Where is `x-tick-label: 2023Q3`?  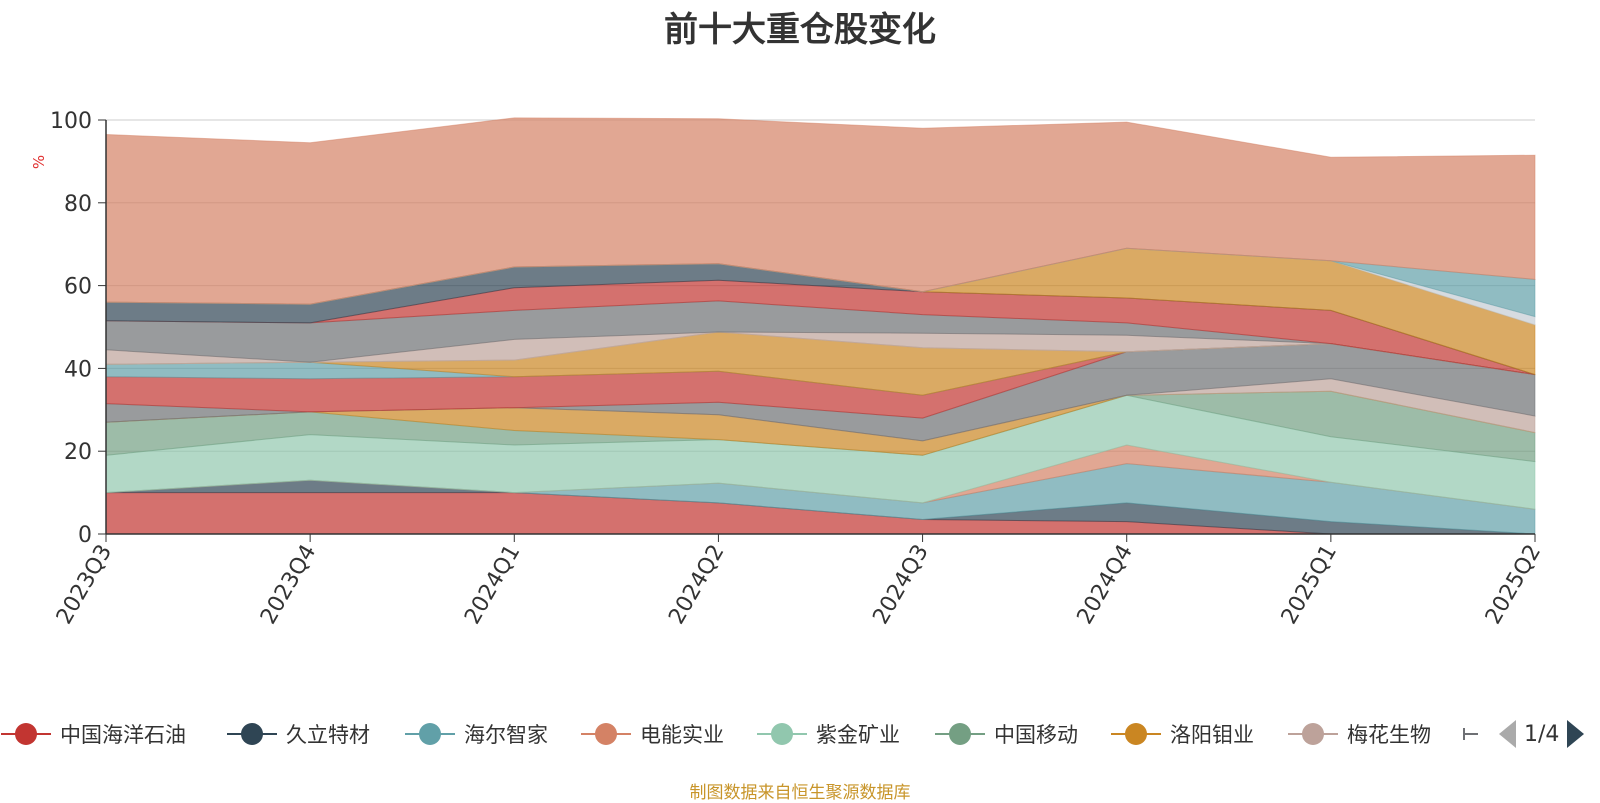 x-tick-label: 2023Q3 is located at coordinates (84, 585).